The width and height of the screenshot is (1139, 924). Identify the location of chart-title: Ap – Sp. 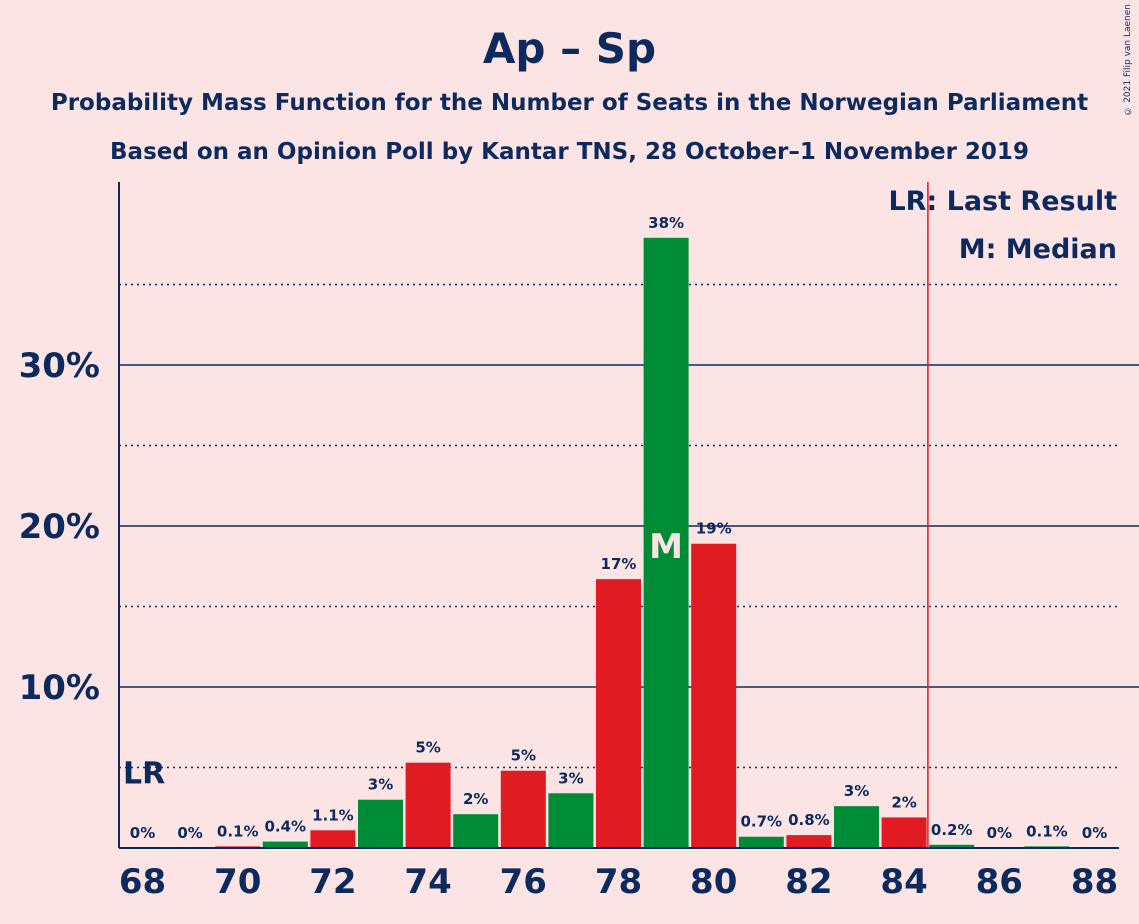
(569, 48).